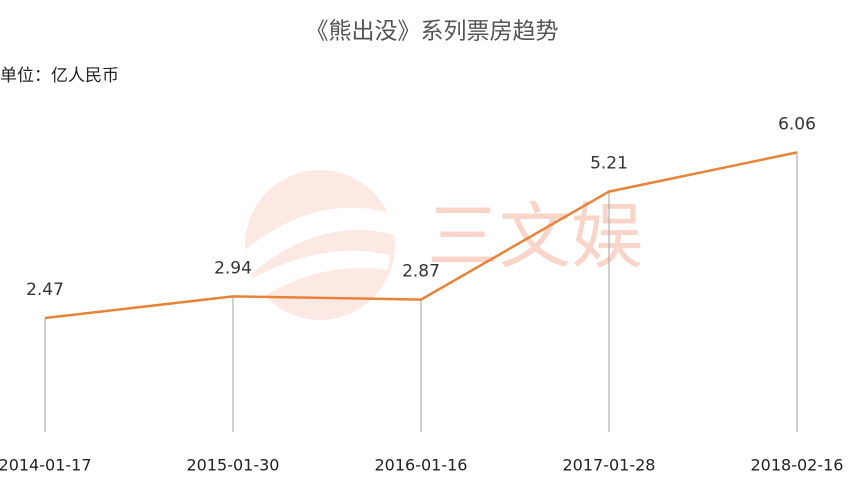 This screenshot has width=865, height=495. I want to click on x-tick-label: 2015-01-30, so click(233, 465).